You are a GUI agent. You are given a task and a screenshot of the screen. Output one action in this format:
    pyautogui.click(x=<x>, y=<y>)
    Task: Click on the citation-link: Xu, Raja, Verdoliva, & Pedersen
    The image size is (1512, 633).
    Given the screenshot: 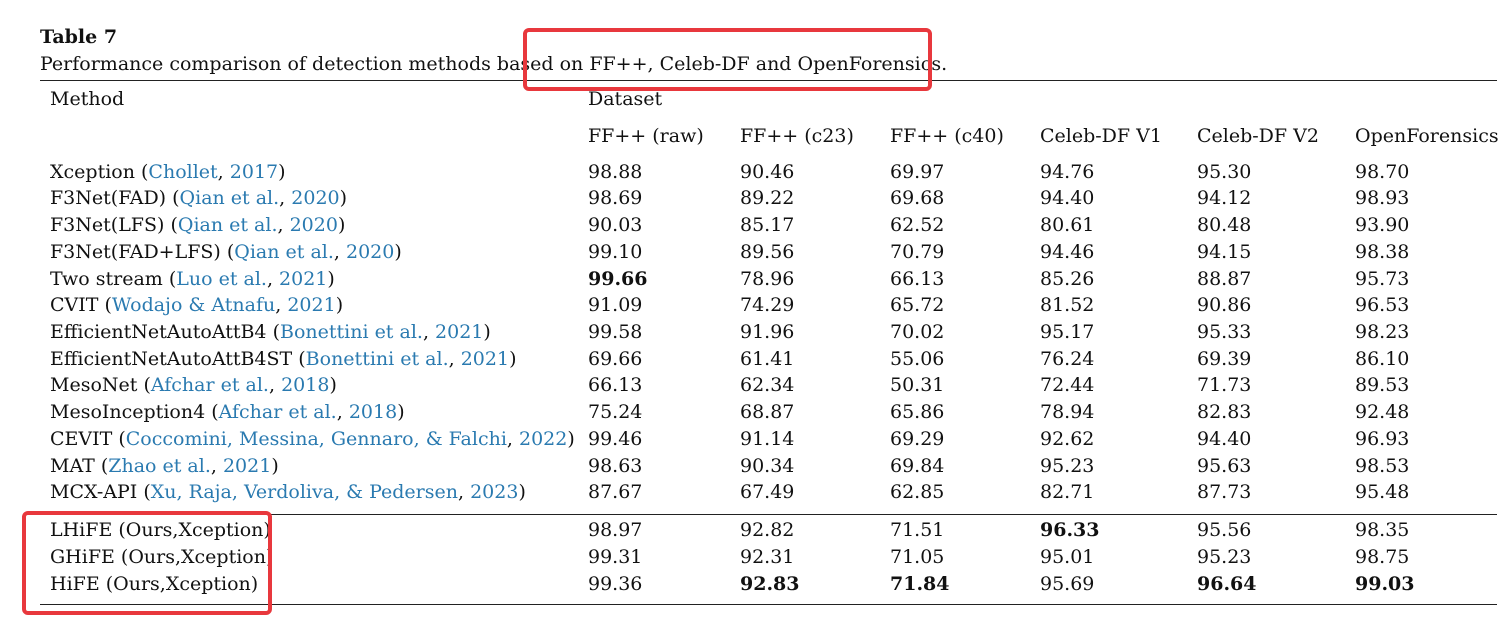 What is the action you would take?
    pyautogui.click(x=304, y=492)
    